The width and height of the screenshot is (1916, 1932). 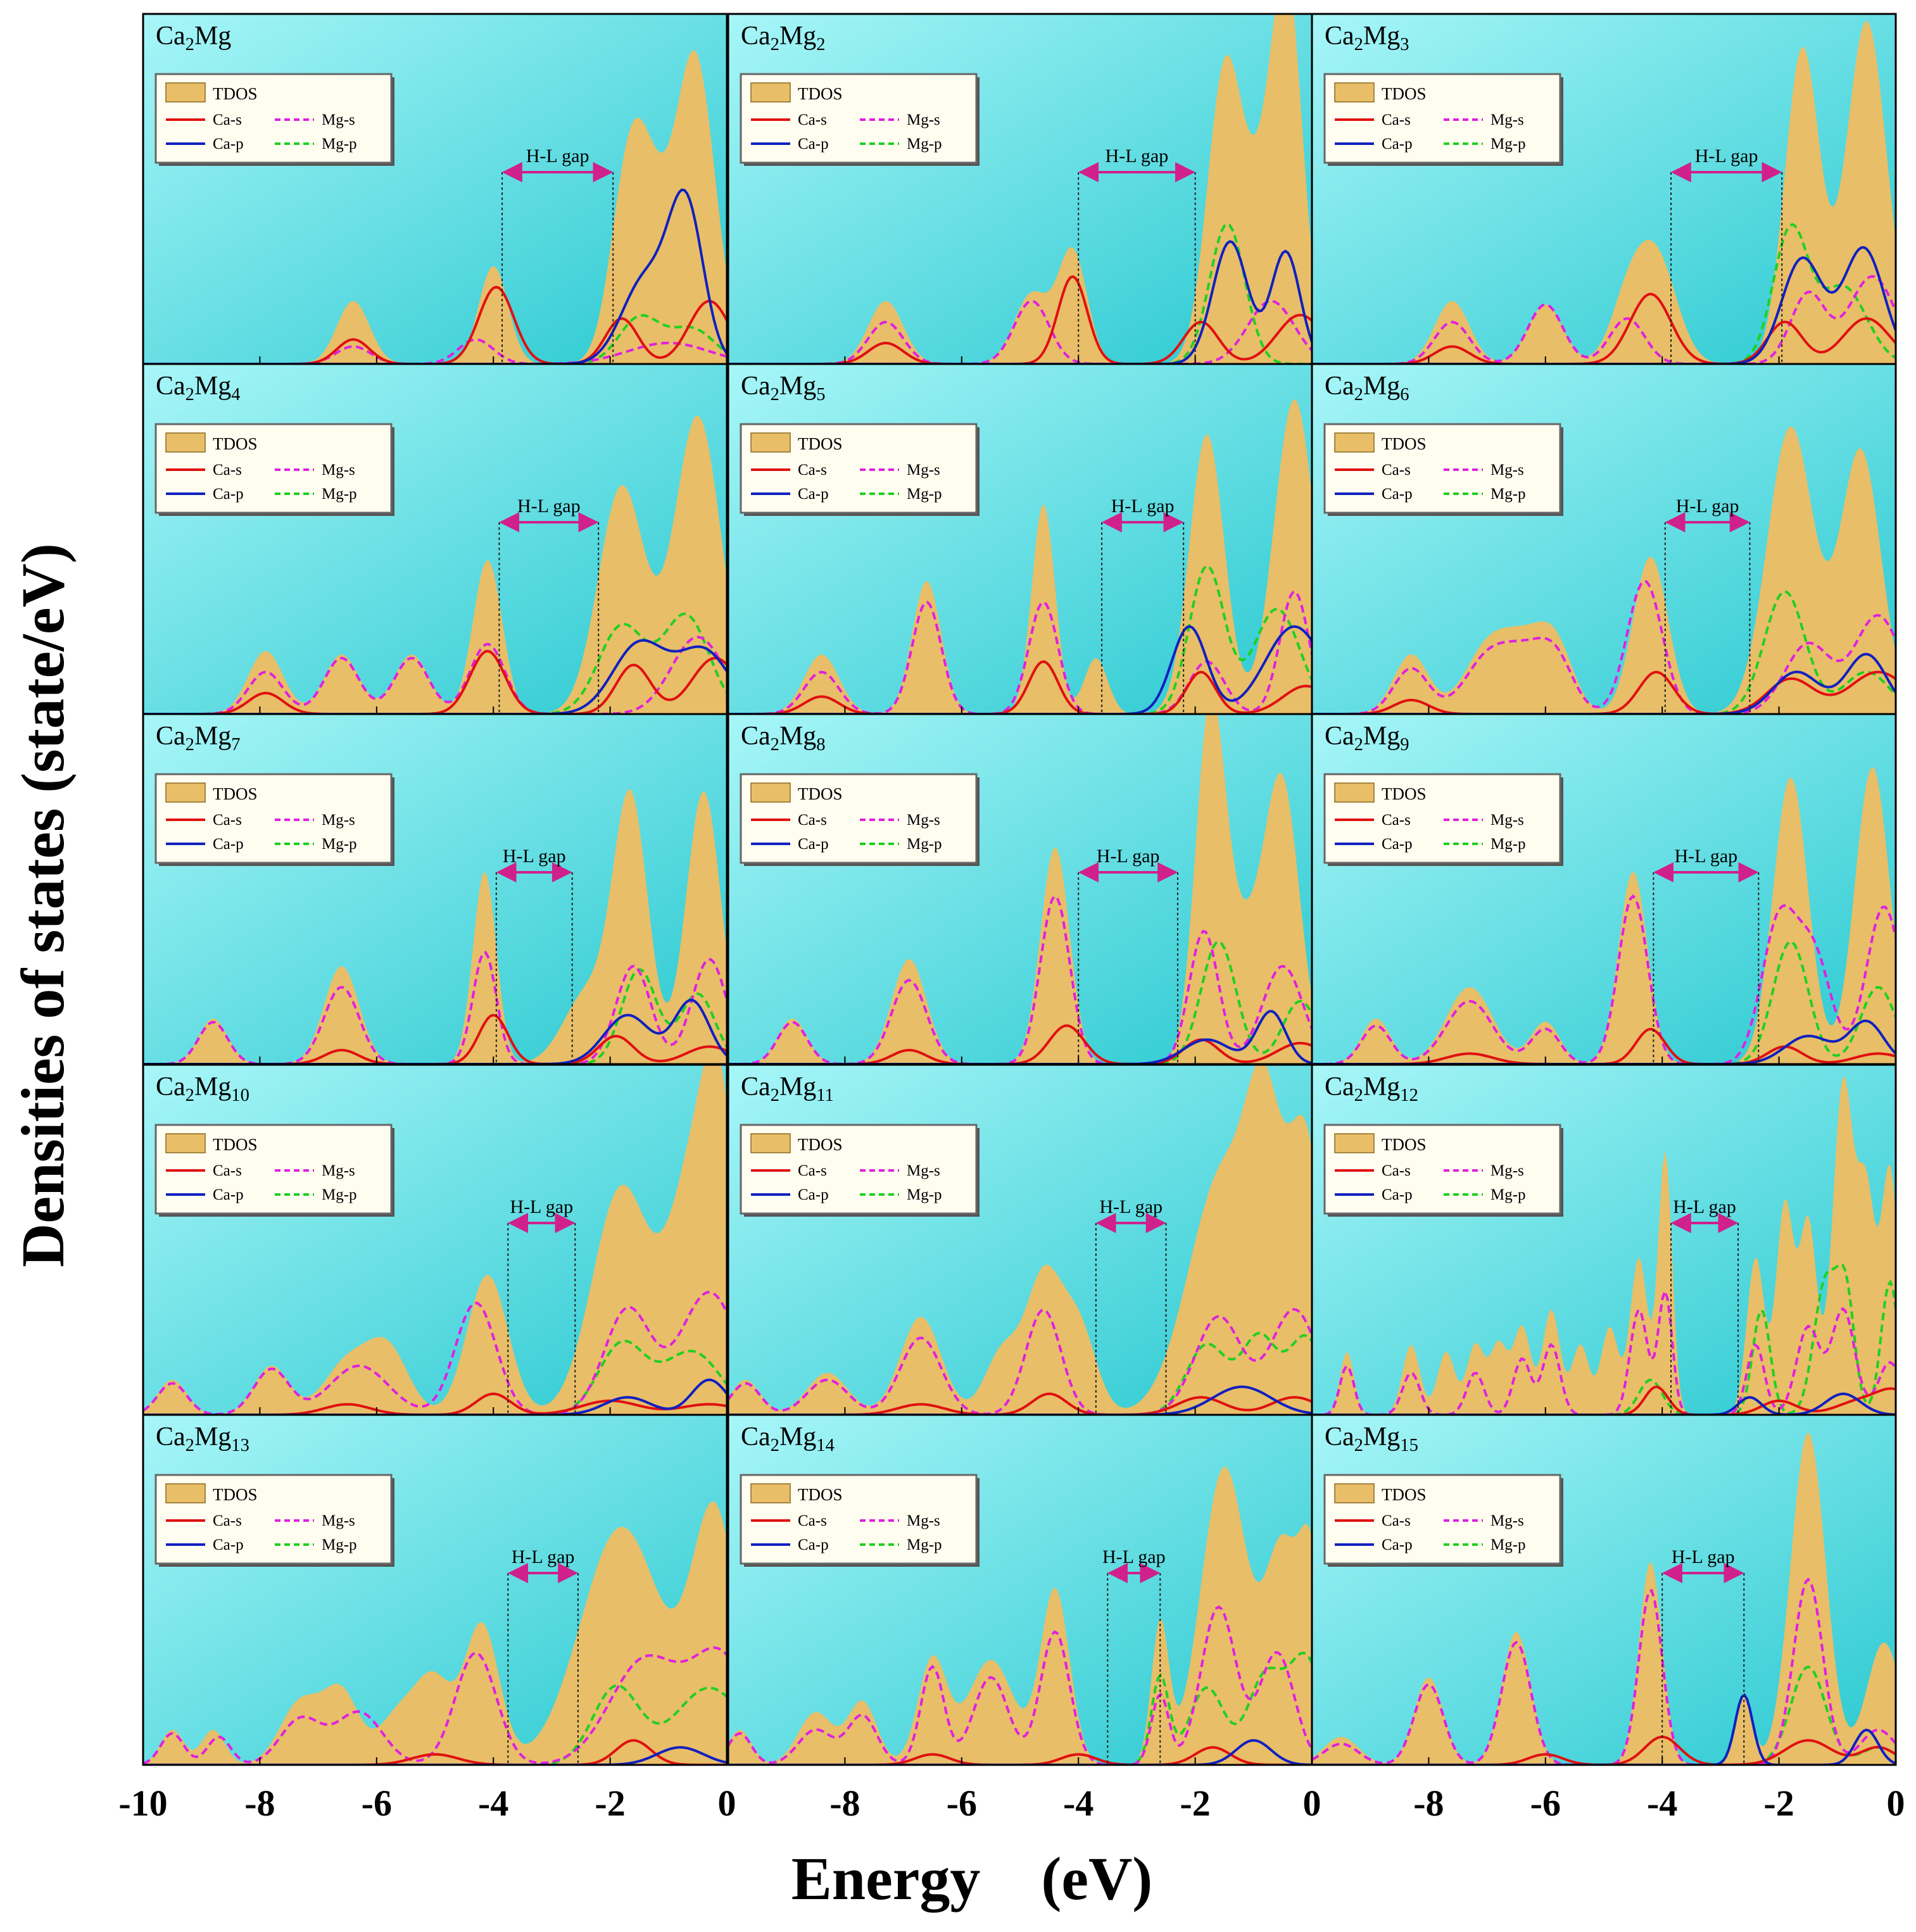 What do you see at coordinates (1020, 889) in the screenshot?
I see `dos-panel: H-L gap Ca2Mg8 TDOS Ca-s Mg-s Ca-p Mg-p` at bounding box center [1020, 889].